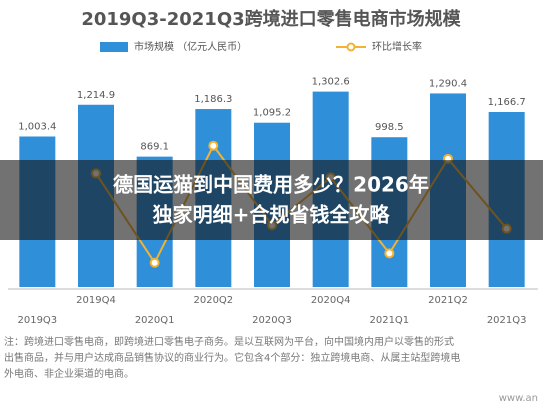  Describe the element at coordinates (37, 126) in the screenshot. I see `value-label: 1,003.4` at that location.